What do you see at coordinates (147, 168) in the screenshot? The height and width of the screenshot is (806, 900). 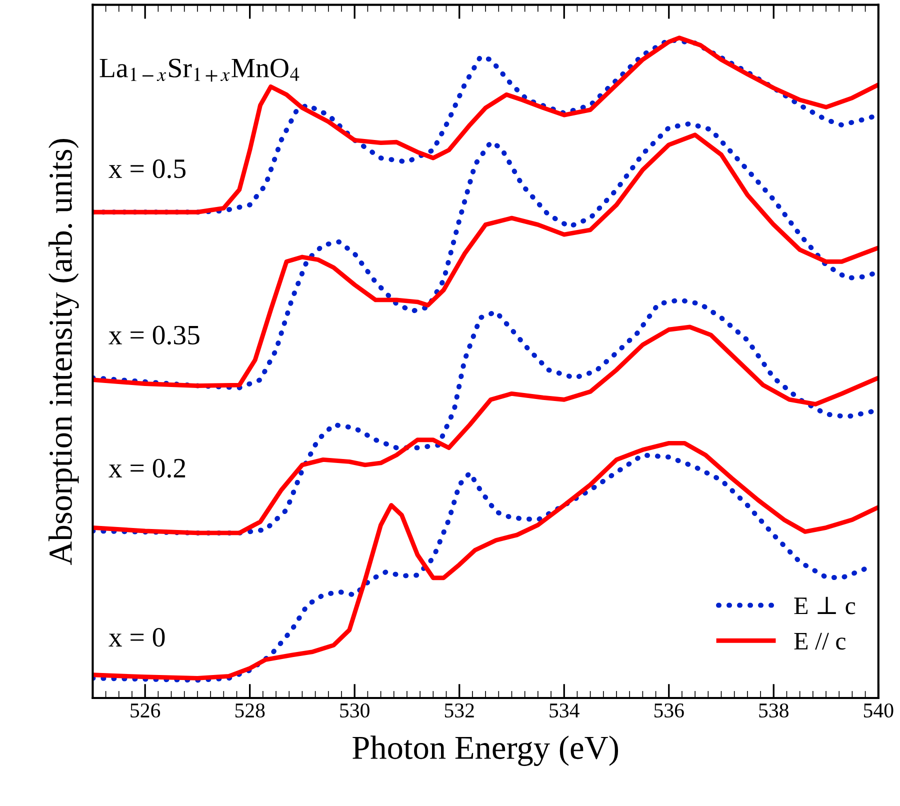 I see `annotation: x = 0.5` at bounding box center [147, 168].